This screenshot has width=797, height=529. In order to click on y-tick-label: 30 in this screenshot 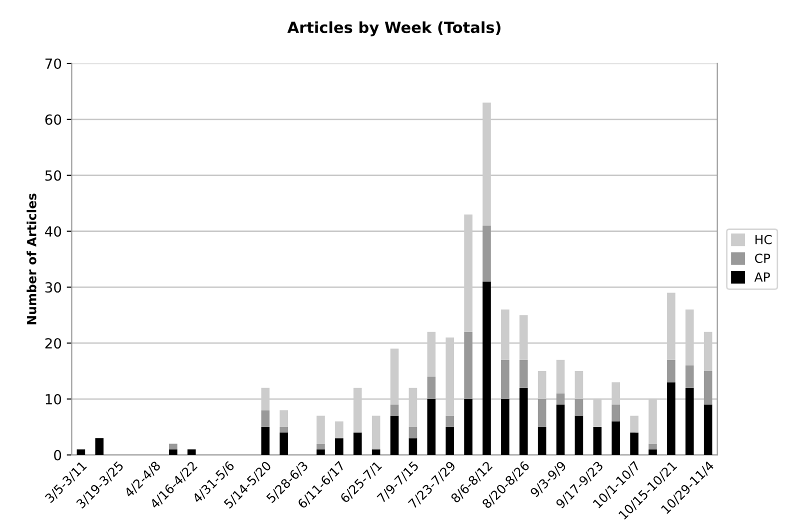, I will do `click(53, 287)`.